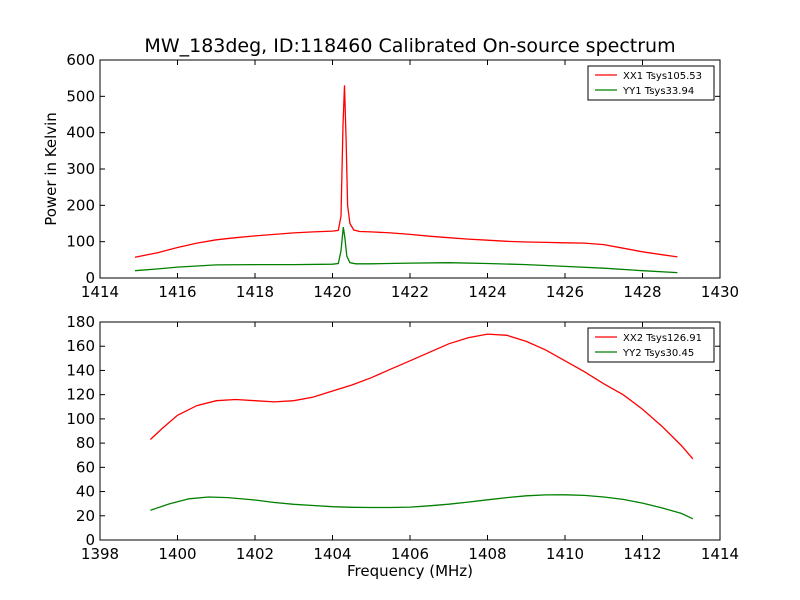 Image resolution: width=800 pixels, height=600 pixels. I want to click on legend-entry-label: XX2 Tsys126.91, so click(662, 338).